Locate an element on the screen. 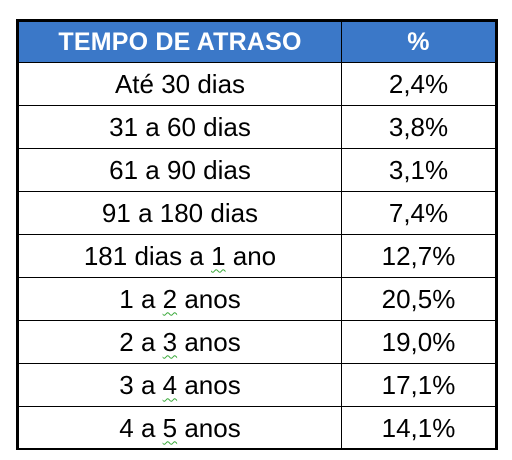 The width and height of the screenshot is (512, 460). header-percent: % is located at coordinates (418, 42).